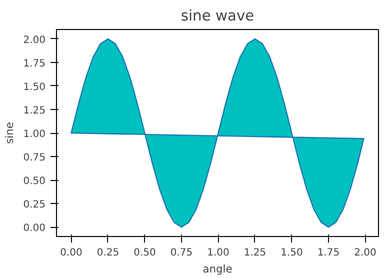  What do you see at coordinates (9, 133) in the screenshot?
I see `y-axis-title: sine` at bounding box center [9, 133].